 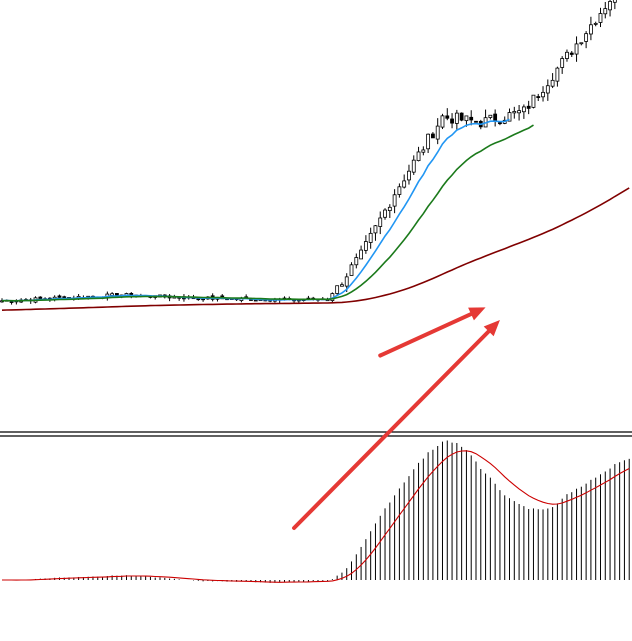 I want to click on indicator-trend-arrow, so click(x=396, y=425).